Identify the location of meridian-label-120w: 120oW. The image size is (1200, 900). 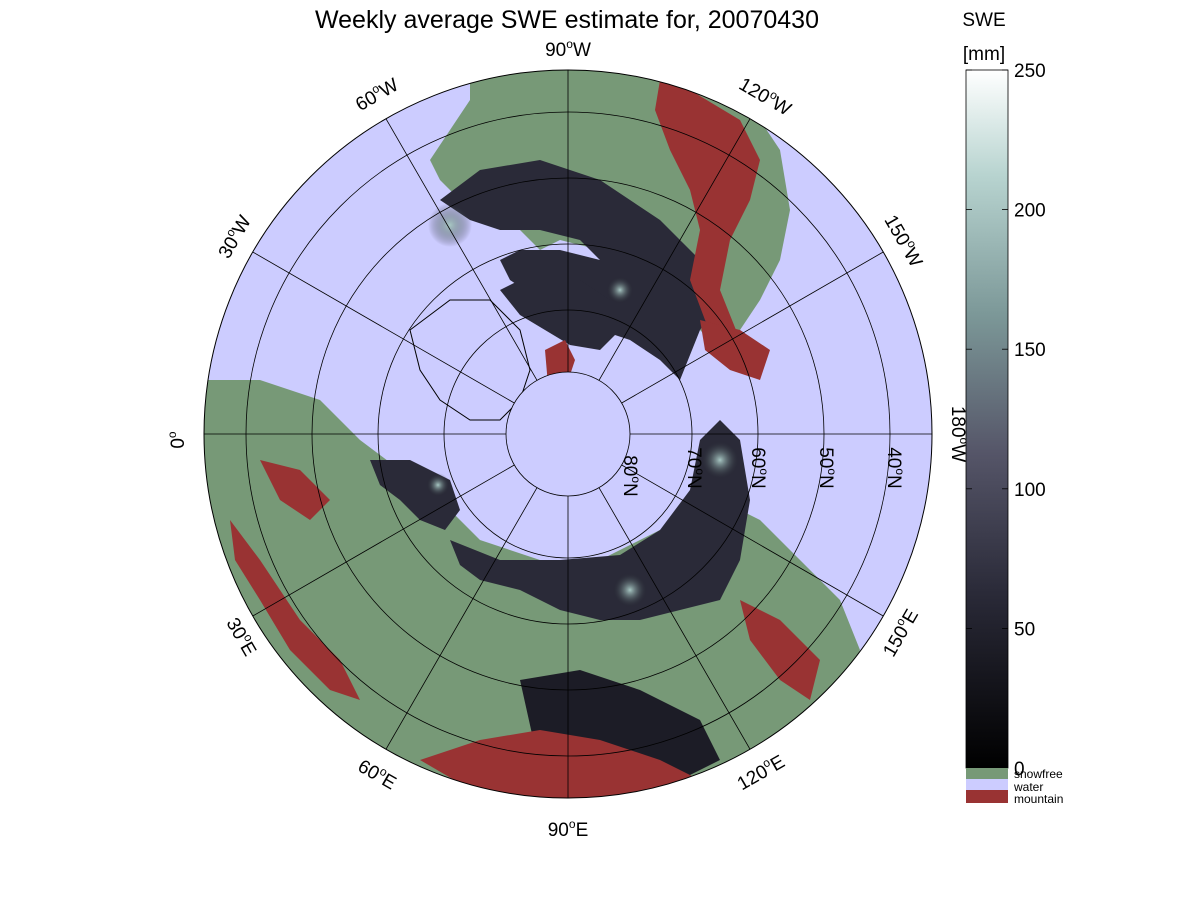
(765, 95).